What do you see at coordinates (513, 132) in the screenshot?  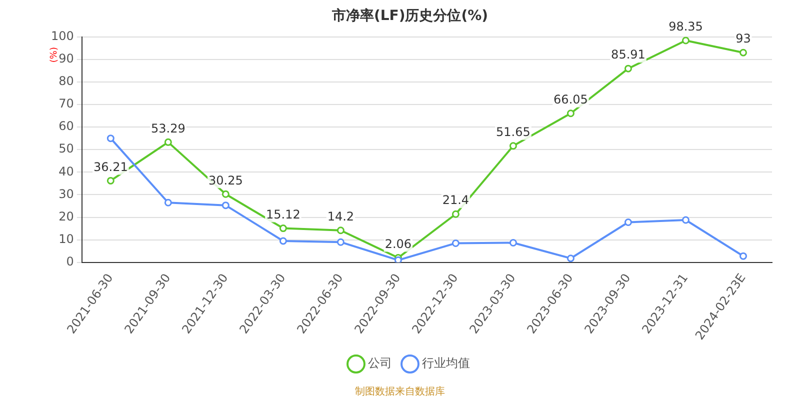 I see `data-label: 51.65` at bounding box center [513, 132].